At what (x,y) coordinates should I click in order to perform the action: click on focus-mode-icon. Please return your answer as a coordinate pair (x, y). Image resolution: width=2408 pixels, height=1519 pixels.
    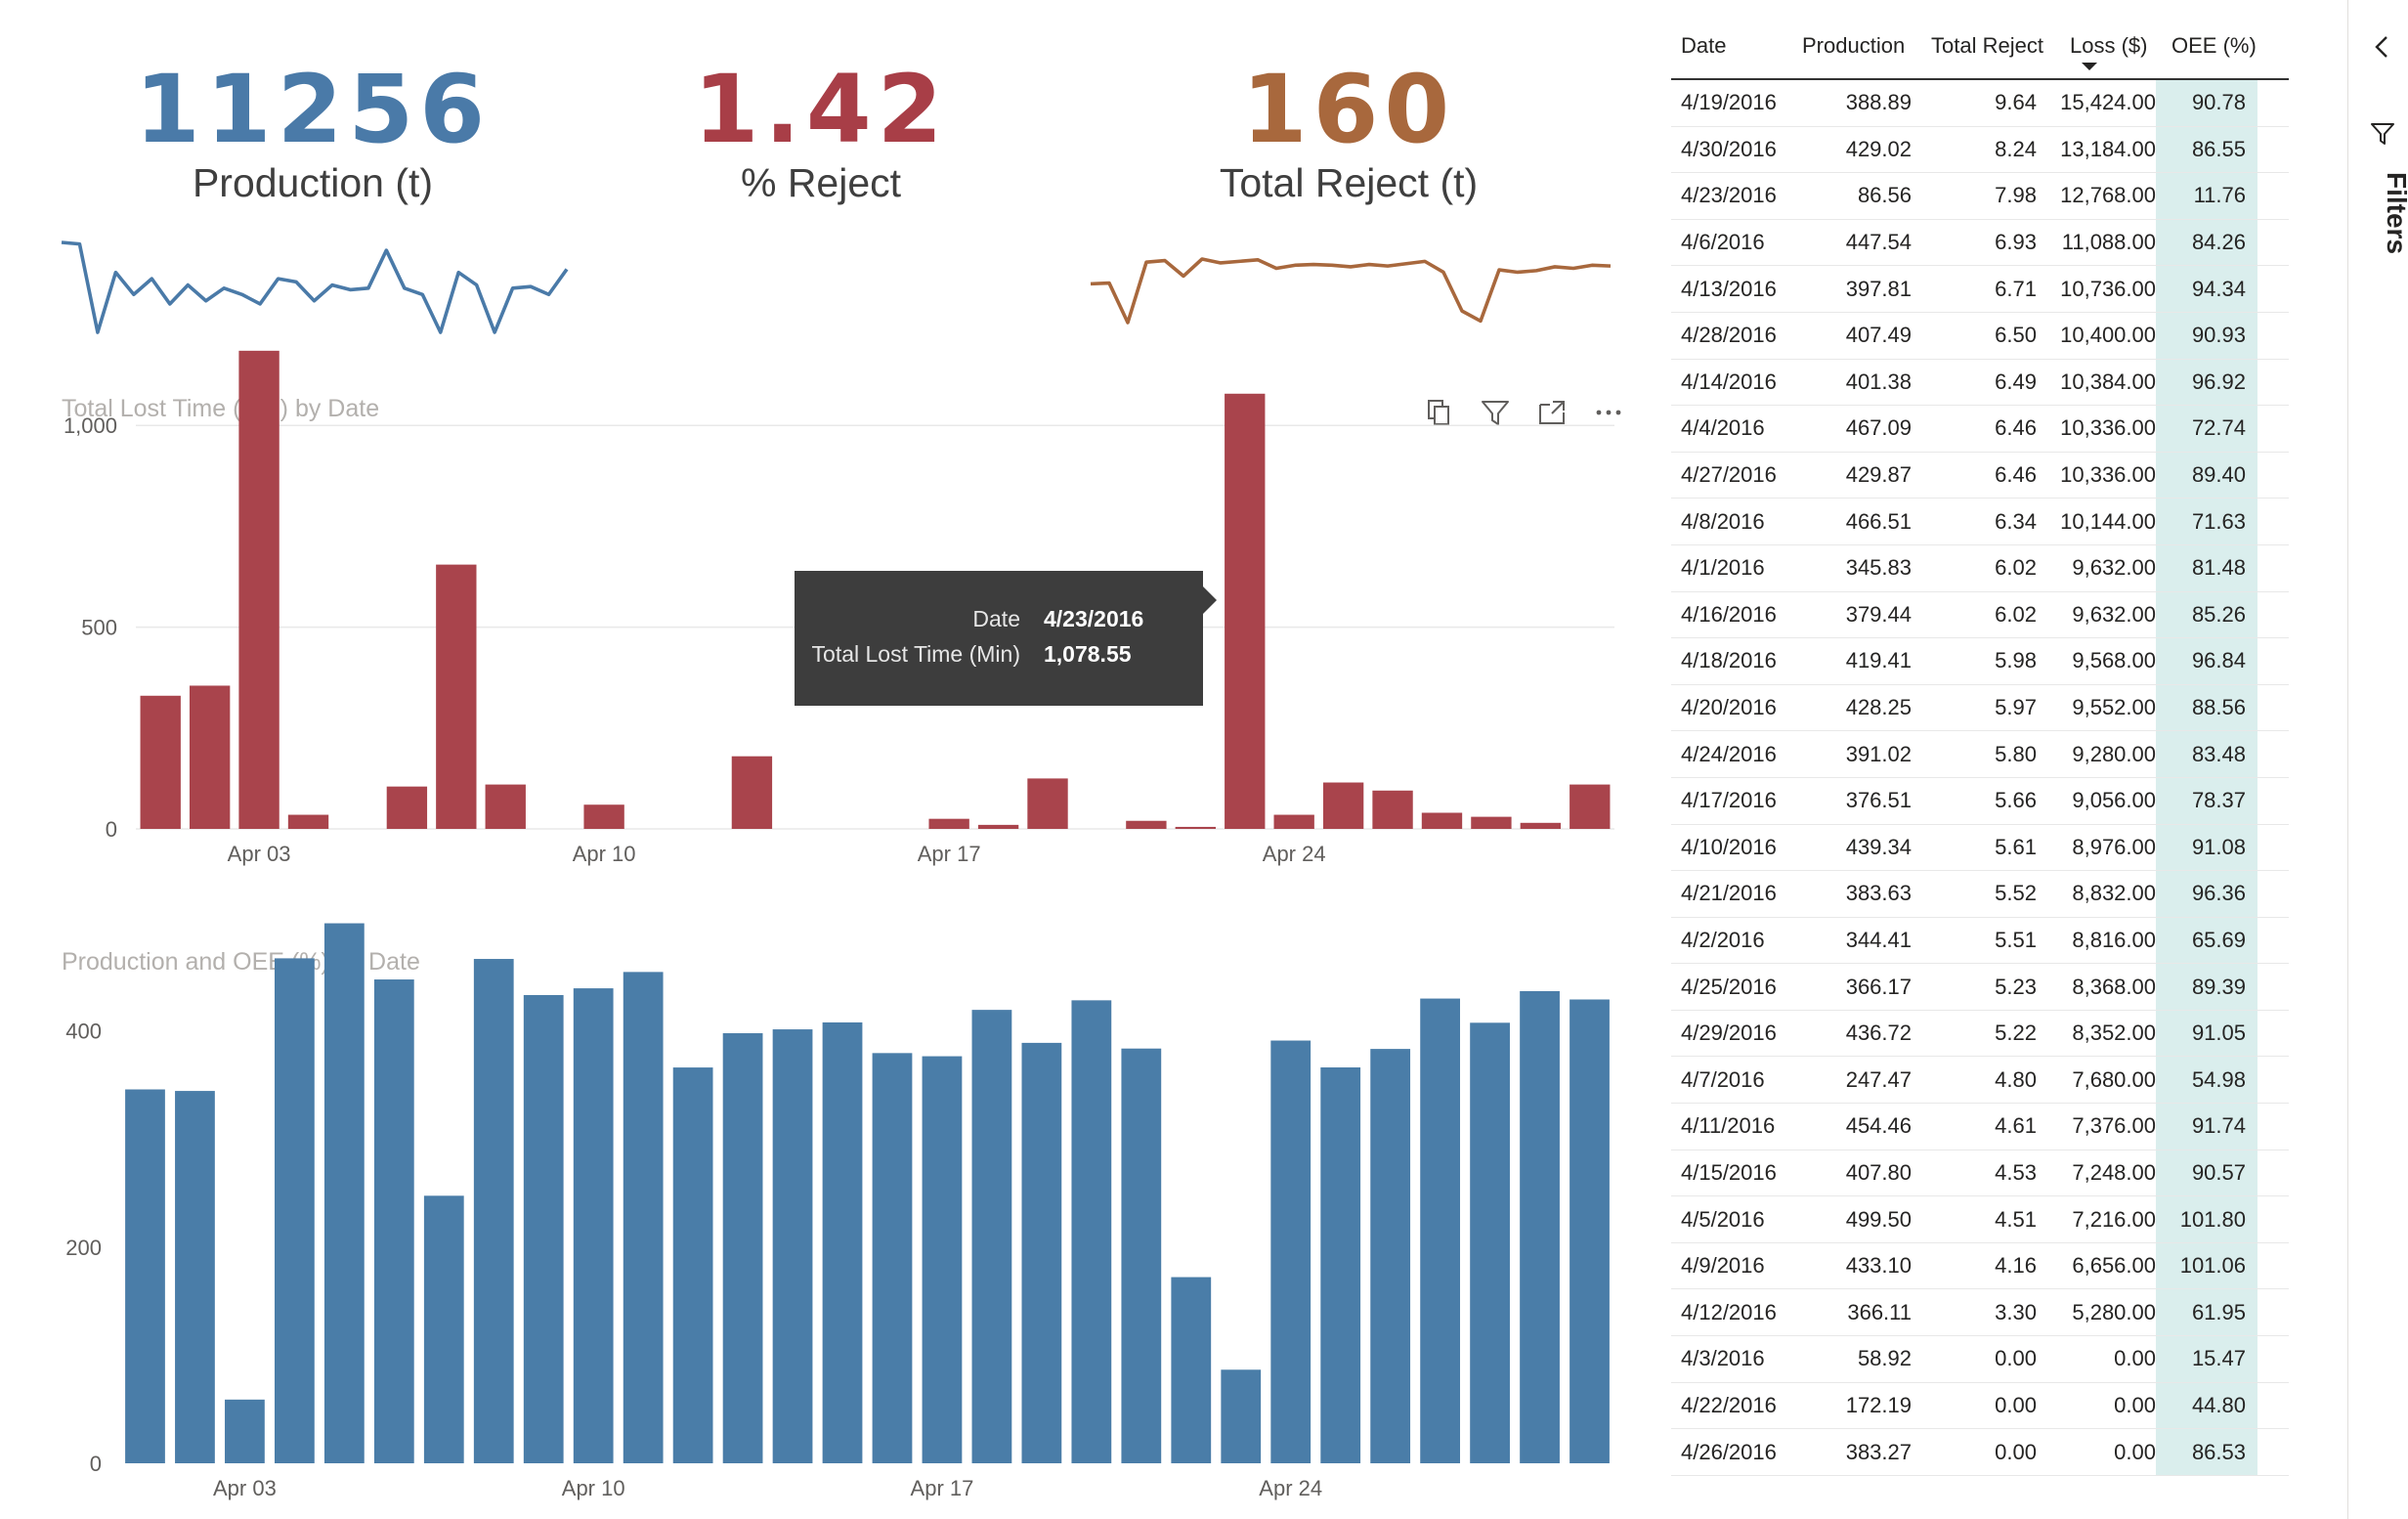
    Looking at the image, I should click on (1552, 413).